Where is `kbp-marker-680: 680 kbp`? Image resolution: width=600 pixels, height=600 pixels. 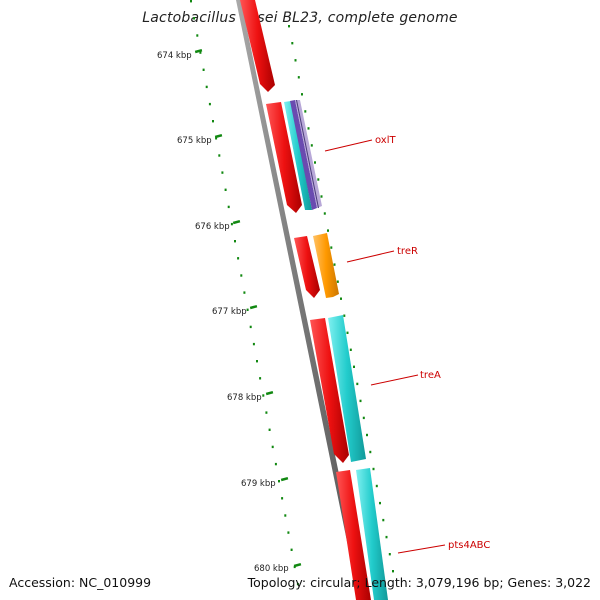
kbp-marker-680: 680 kbp is located at coordinates (278, 568).